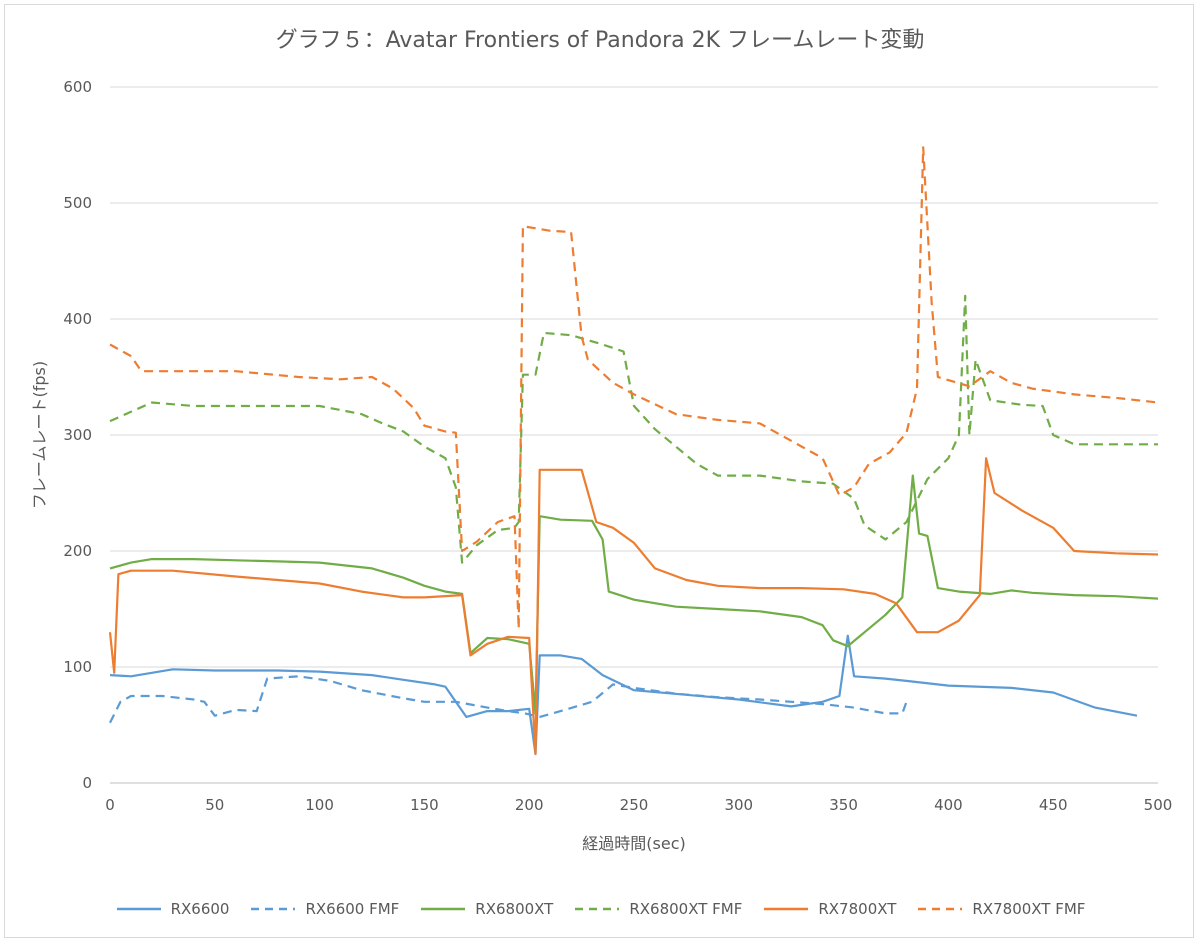  Describe the element at coordinates (843, 805) in the screenshot. I see `x-tick-label: 350` at that location.